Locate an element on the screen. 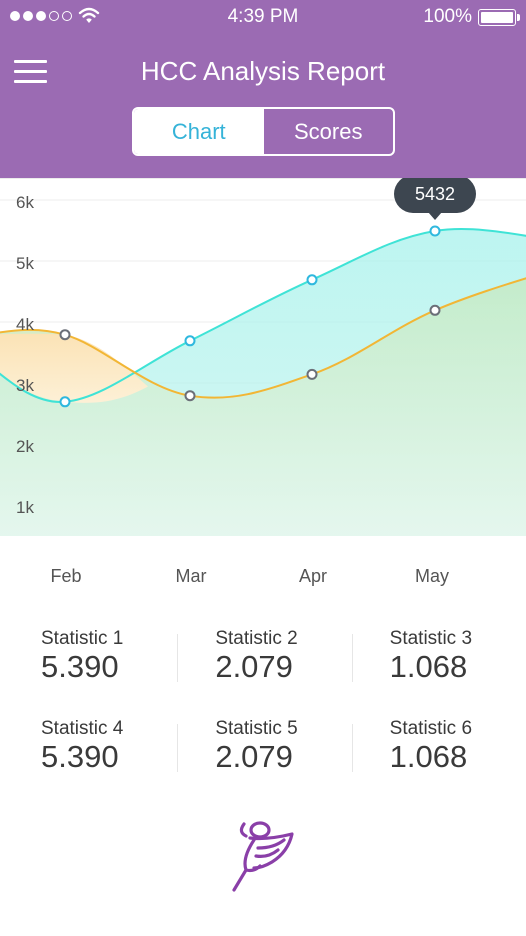 The width and height of the screenshot is (526, 936). runner-feather-logo-icon is located at coordinates (263, 856).